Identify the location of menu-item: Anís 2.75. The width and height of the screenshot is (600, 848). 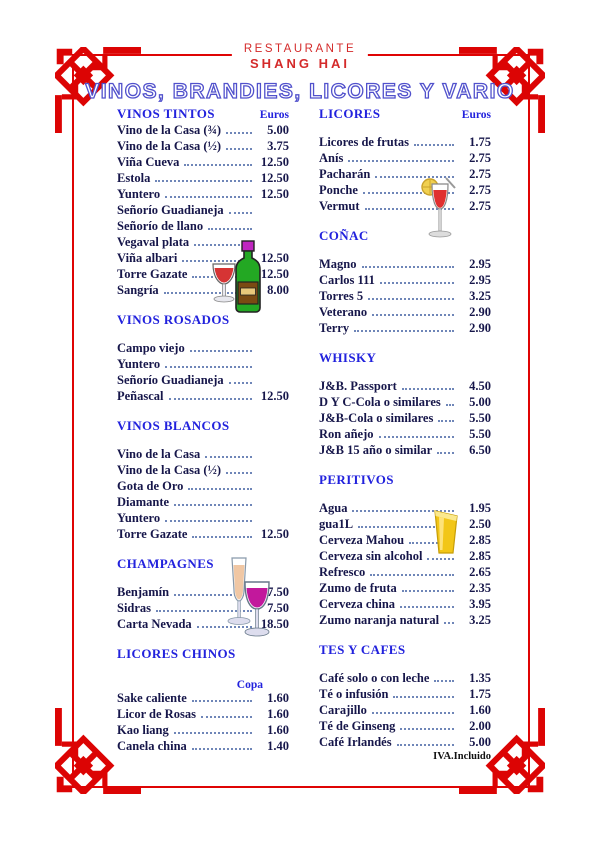
(405, 159).